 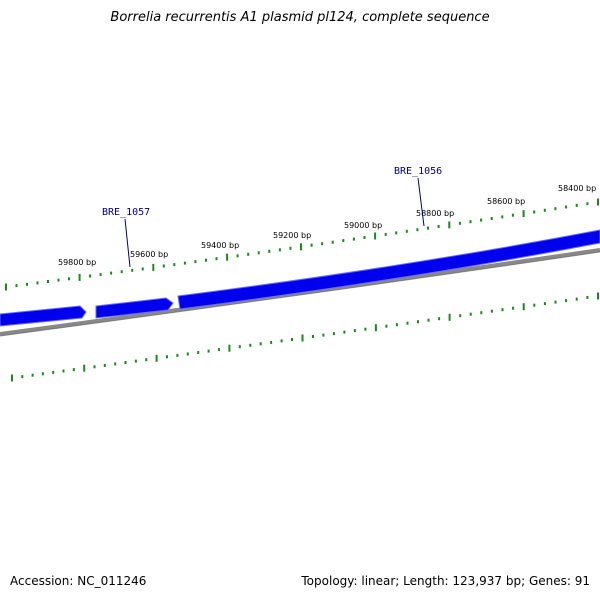 I want to click on tick-label: 59600 bp, so click(x=149, y=254).